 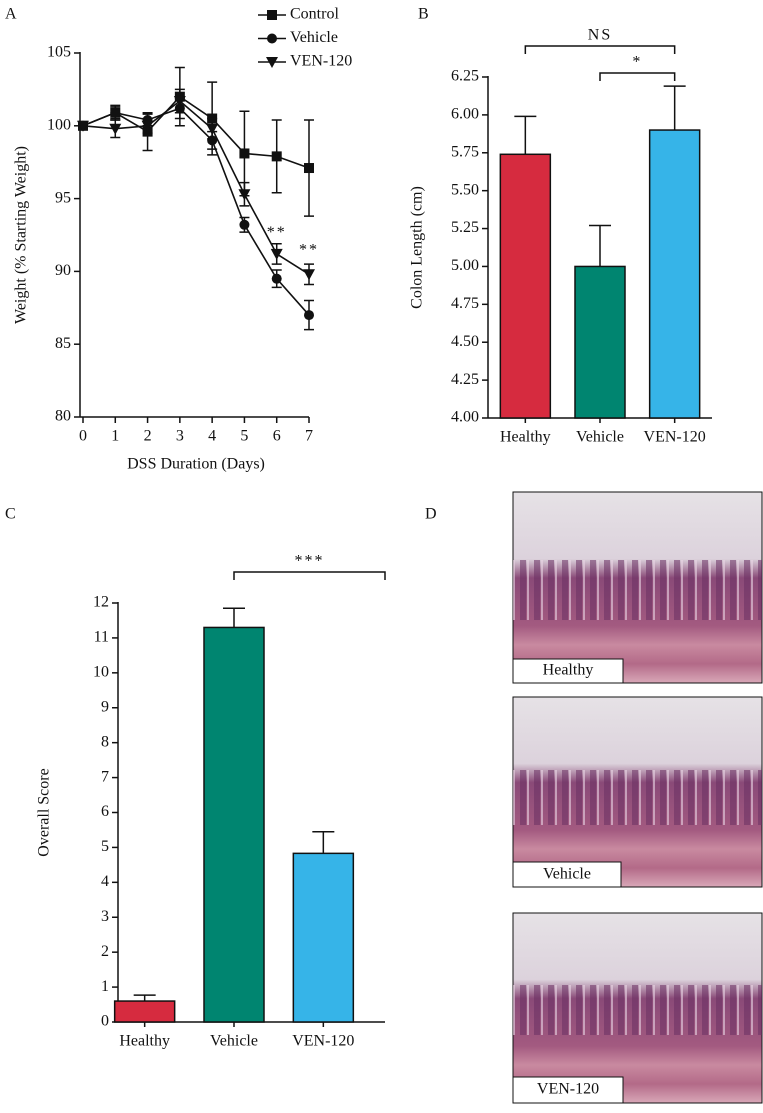 I want to click on panel-letter: B, so click(x=423, y=14).